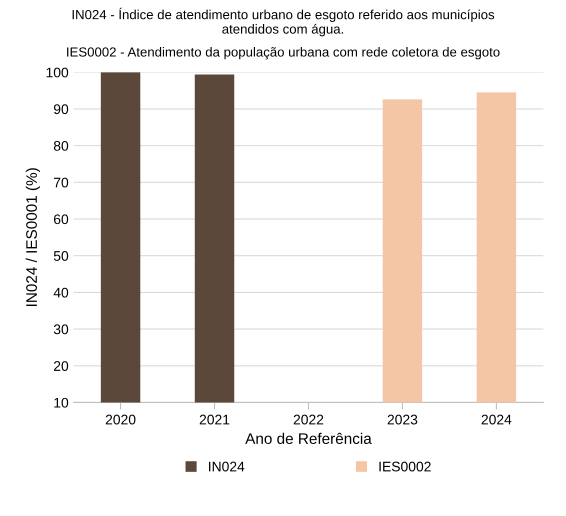 This screenshot has height=516, width=566. Describe the element at coordinates (308, 438) in the screenshot. I see `x-axis-title: Ano de Referência` at that location.